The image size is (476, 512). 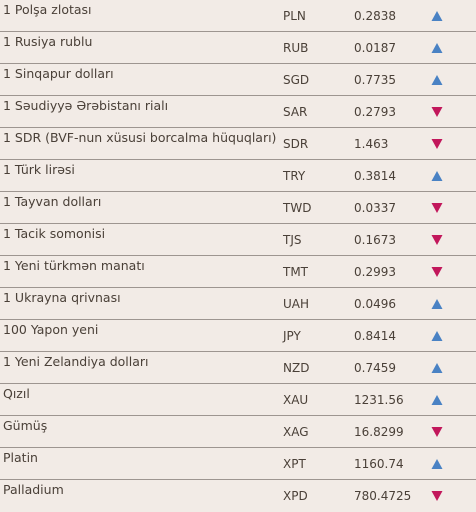 I want to click on currency-name: 1 Türk lirəsi, so click(x=39, y=169).